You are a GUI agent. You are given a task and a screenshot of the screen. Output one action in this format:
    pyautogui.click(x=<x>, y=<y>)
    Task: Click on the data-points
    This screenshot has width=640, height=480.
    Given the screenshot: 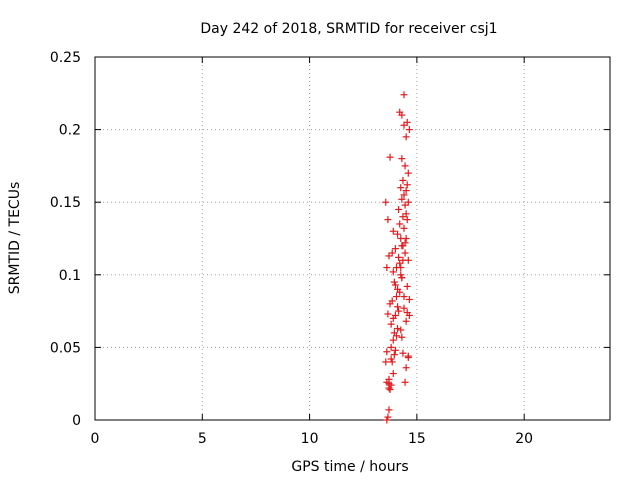 What is the action you would take?
    pyautogui.click(x=397, y=257)
    